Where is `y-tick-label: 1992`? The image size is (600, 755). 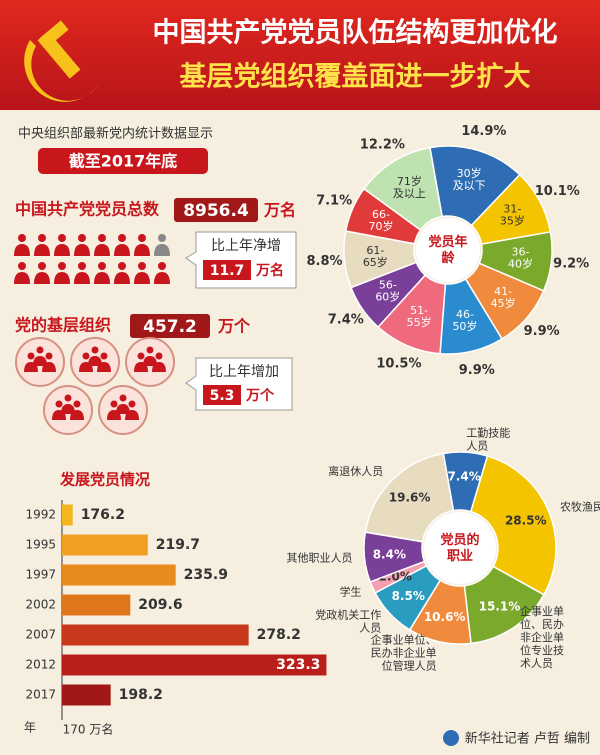
y-tick-label: 1992 is located at coordinates (40, 515).